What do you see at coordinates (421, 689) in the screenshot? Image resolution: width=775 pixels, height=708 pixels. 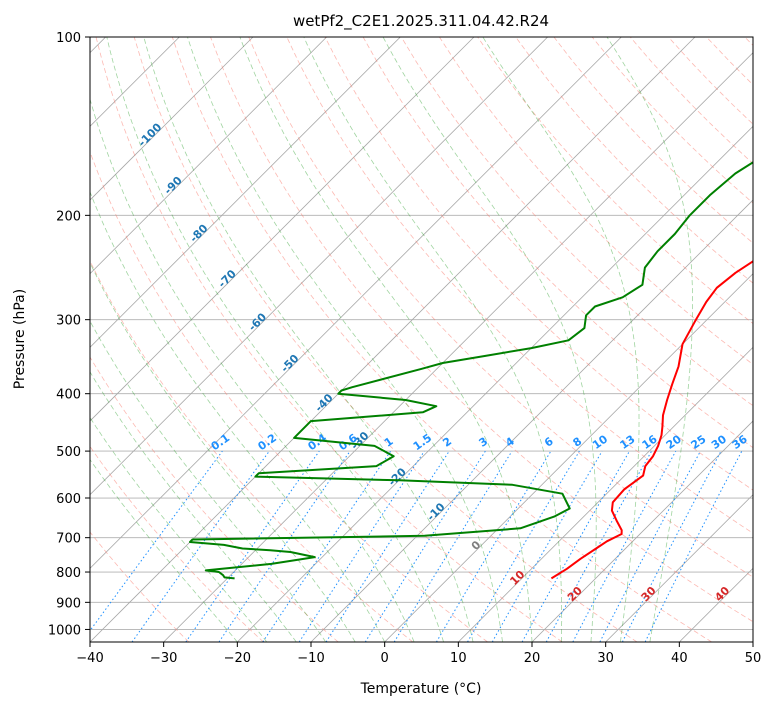 I see `x-axis-label: Temperature (°C)` at bounding box center [421, 689].